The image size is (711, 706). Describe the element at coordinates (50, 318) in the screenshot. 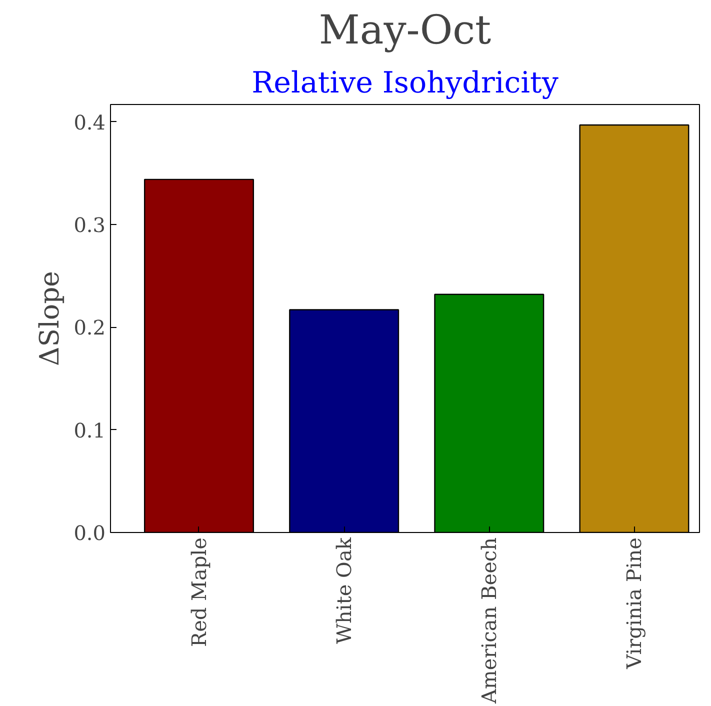

I see `y-axis-title: ΔSlope` at that location.